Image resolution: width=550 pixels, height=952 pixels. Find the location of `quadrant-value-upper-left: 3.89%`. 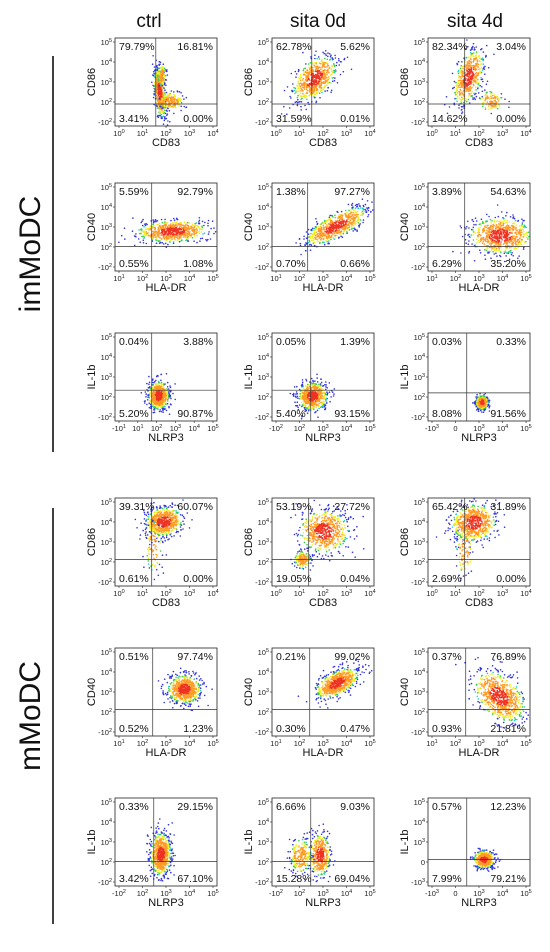

quadrant-value-upper-left: 3.89% is located at coordinates (447, 192).